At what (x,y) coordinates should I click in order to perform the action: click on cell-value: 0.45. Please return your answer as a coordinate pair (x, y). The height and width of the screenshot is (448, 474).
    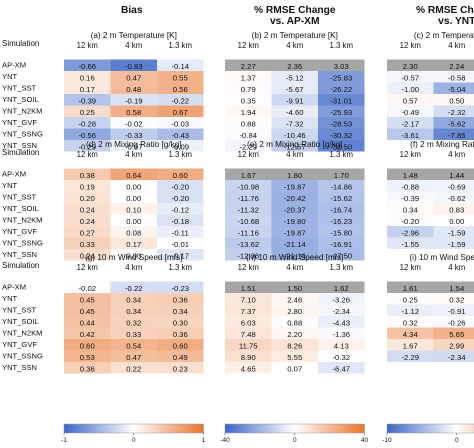
    Looking at the image, I should click on (87, 299).